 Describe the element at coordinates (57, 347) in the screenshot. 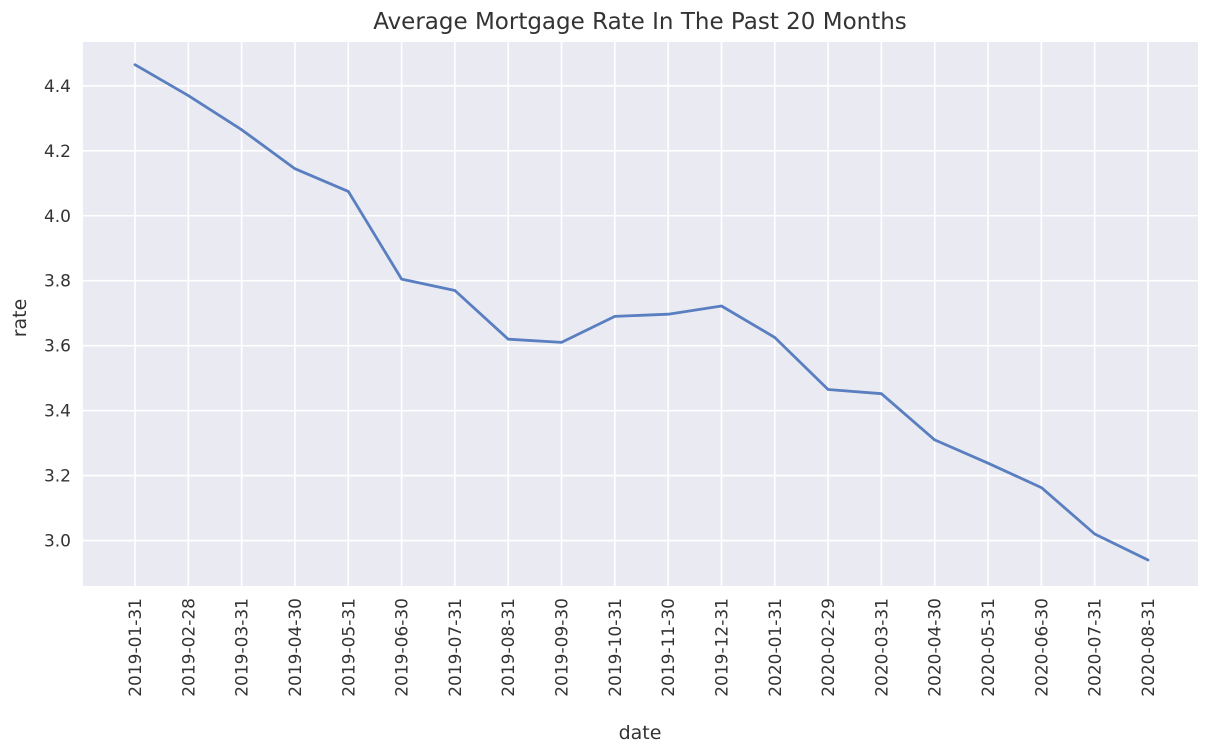

I see `y-tick-label: 3.6` at that location.